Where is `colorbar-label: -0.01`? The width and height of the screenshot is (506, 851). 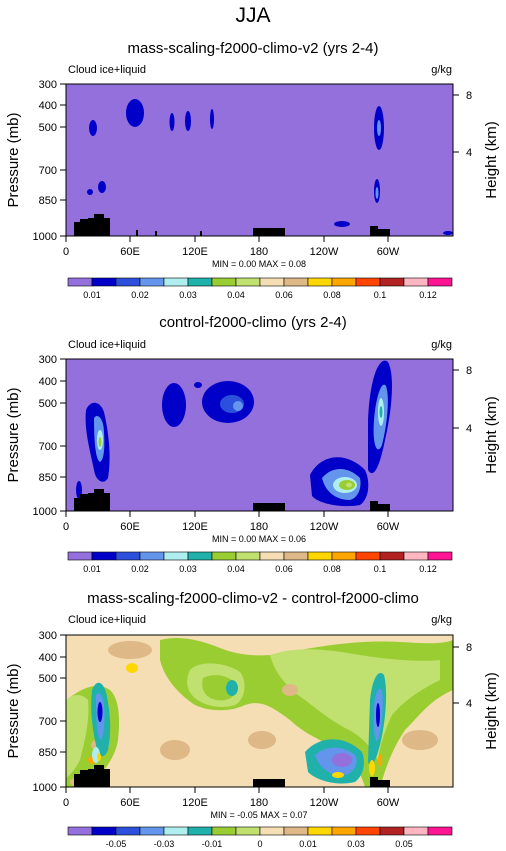
colorbar-label: -0.01 is located at coordinates (212, 844).